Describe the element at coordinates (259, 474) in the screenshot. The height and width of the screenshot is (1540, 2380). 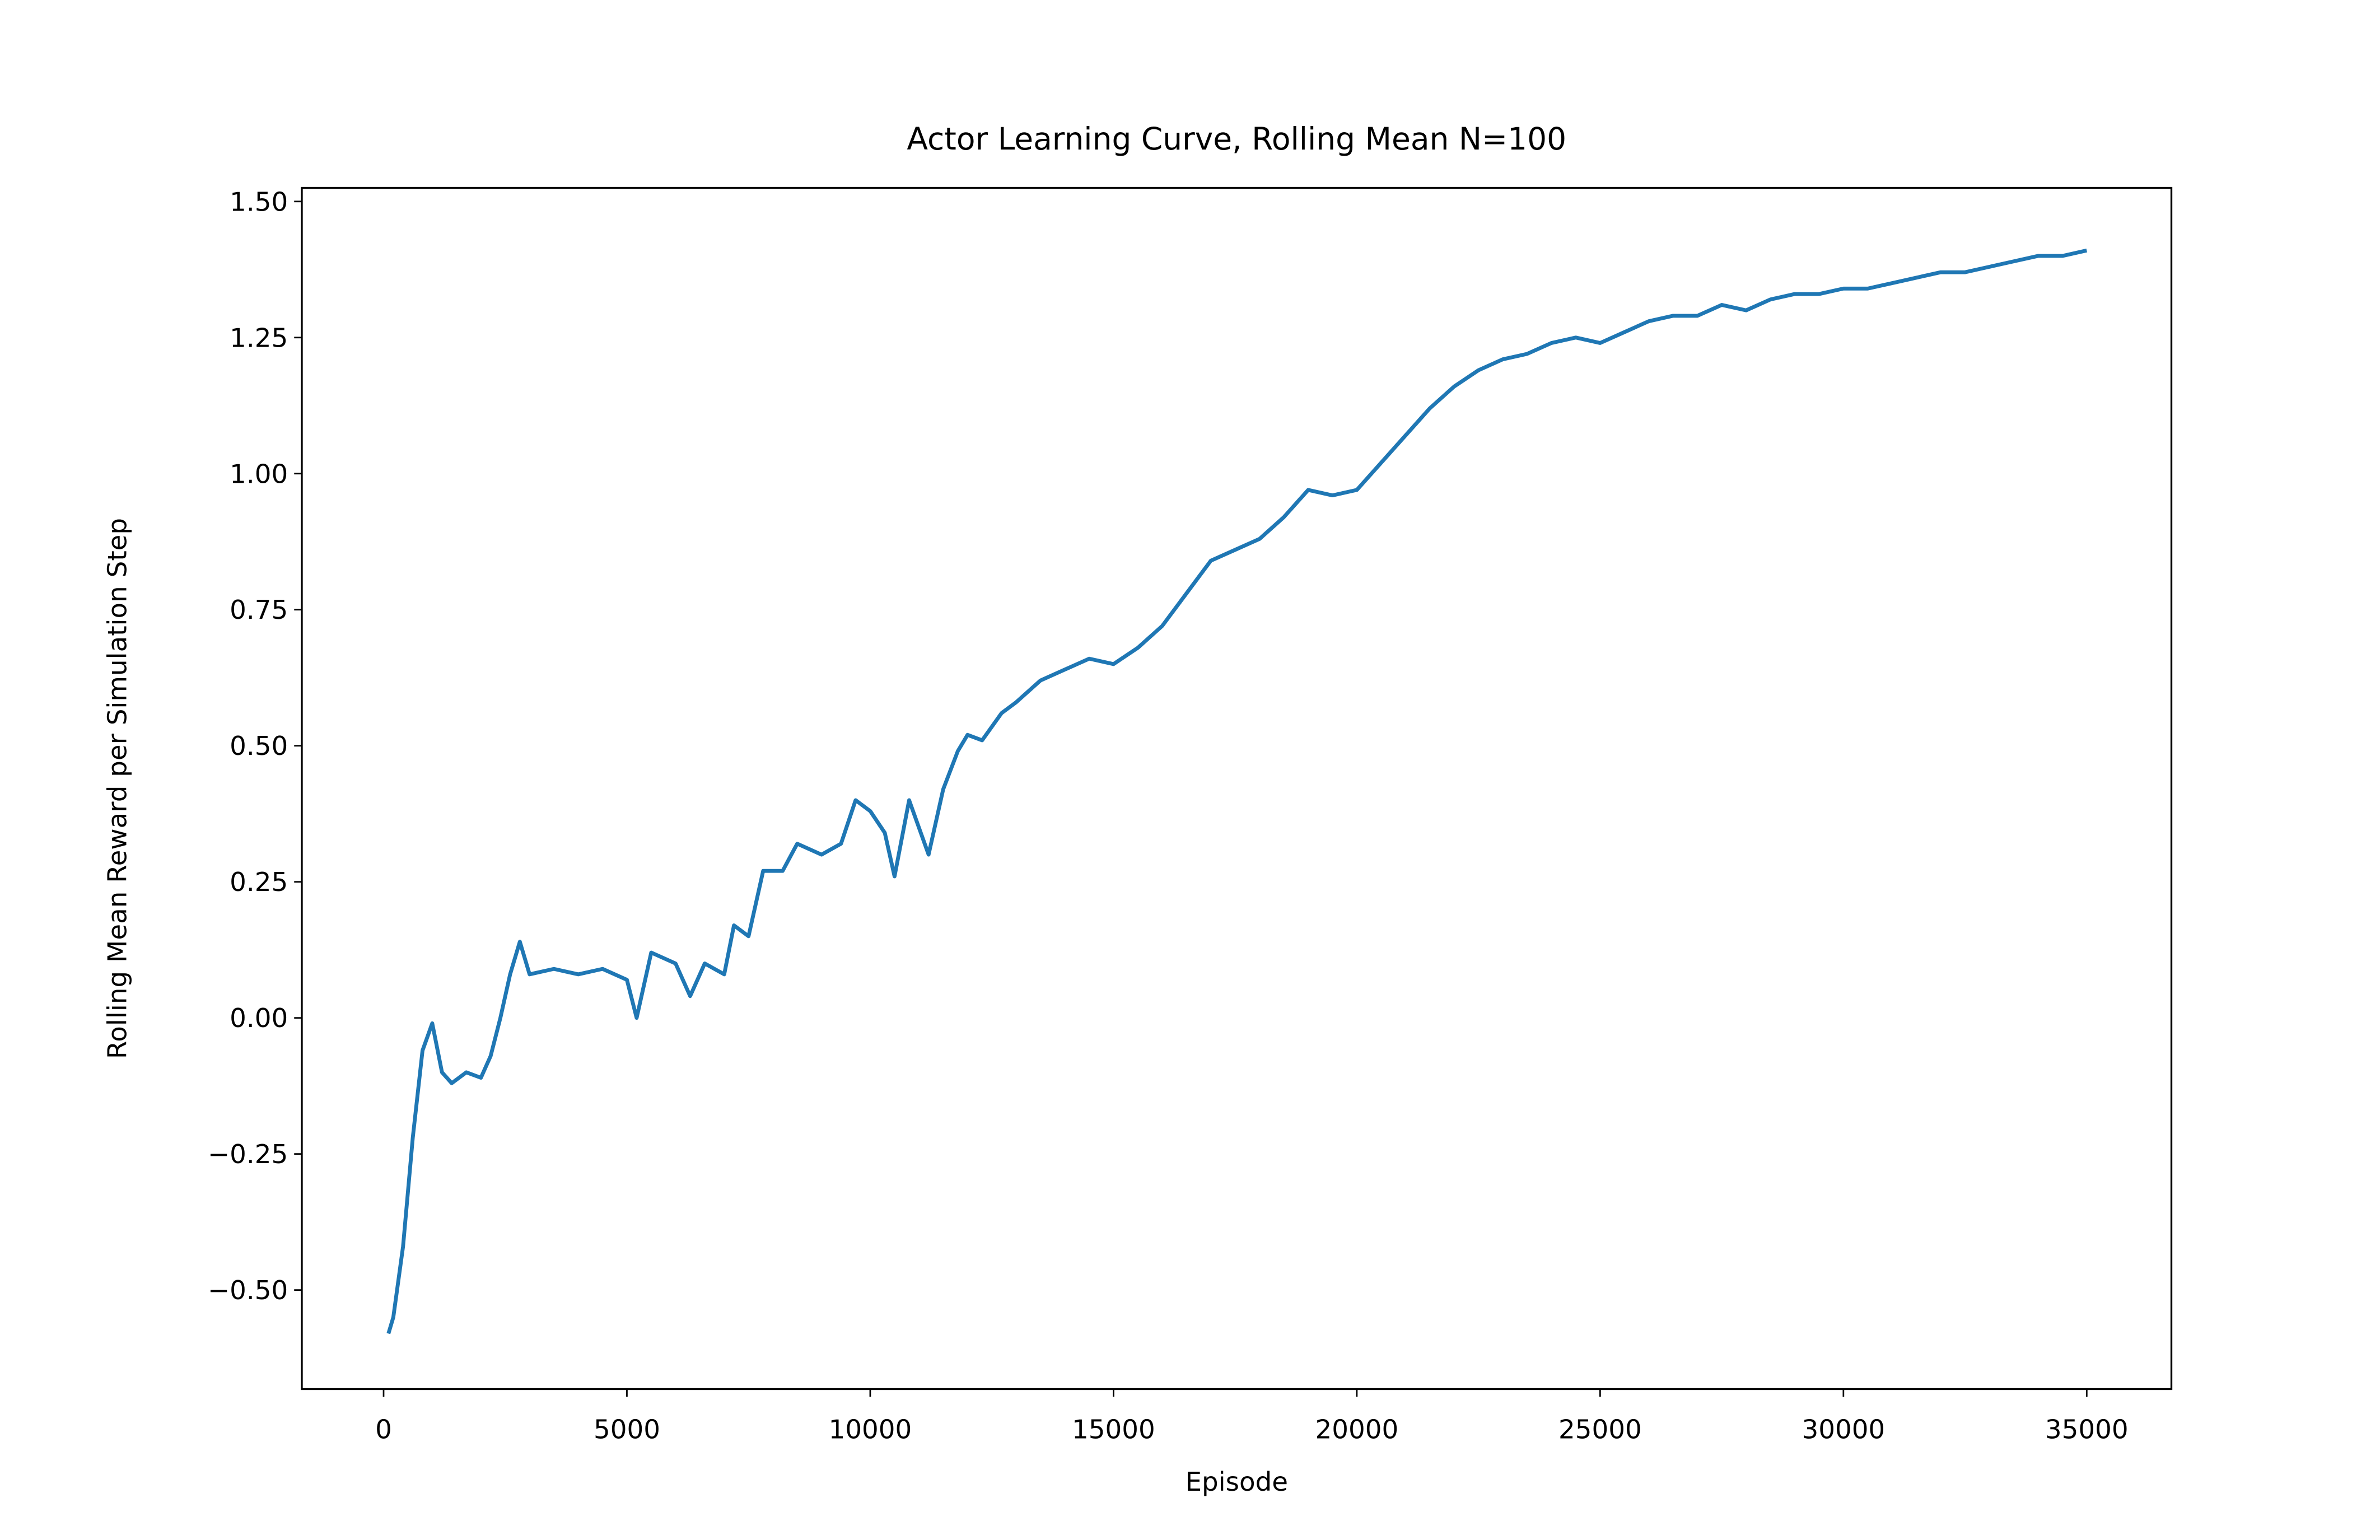
I see `y-tick-label: 1.00` at that location.